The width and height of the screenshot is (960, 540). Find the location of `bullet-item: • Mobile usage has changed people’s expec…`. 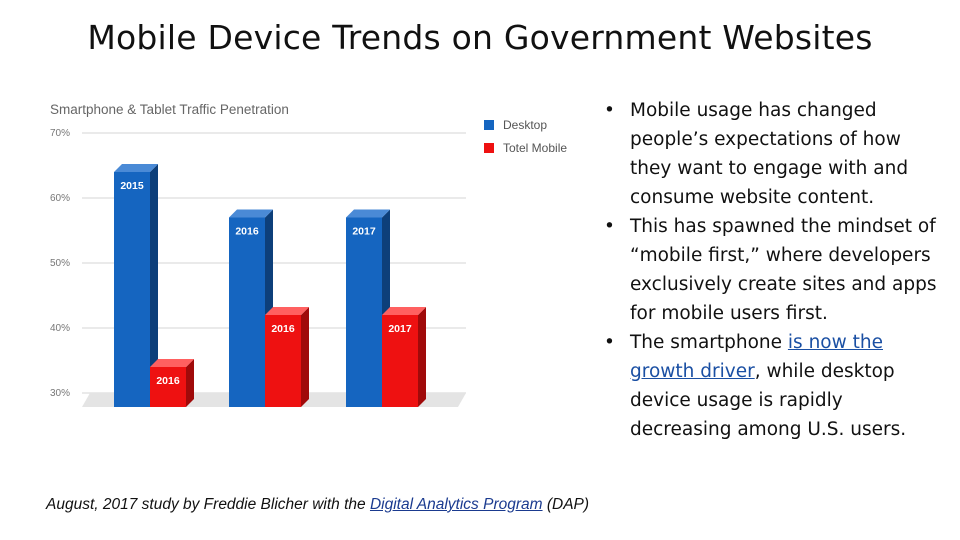

bullet-item: • Mobile usage has changed people’s expec… is located at coordinates (773, 154).